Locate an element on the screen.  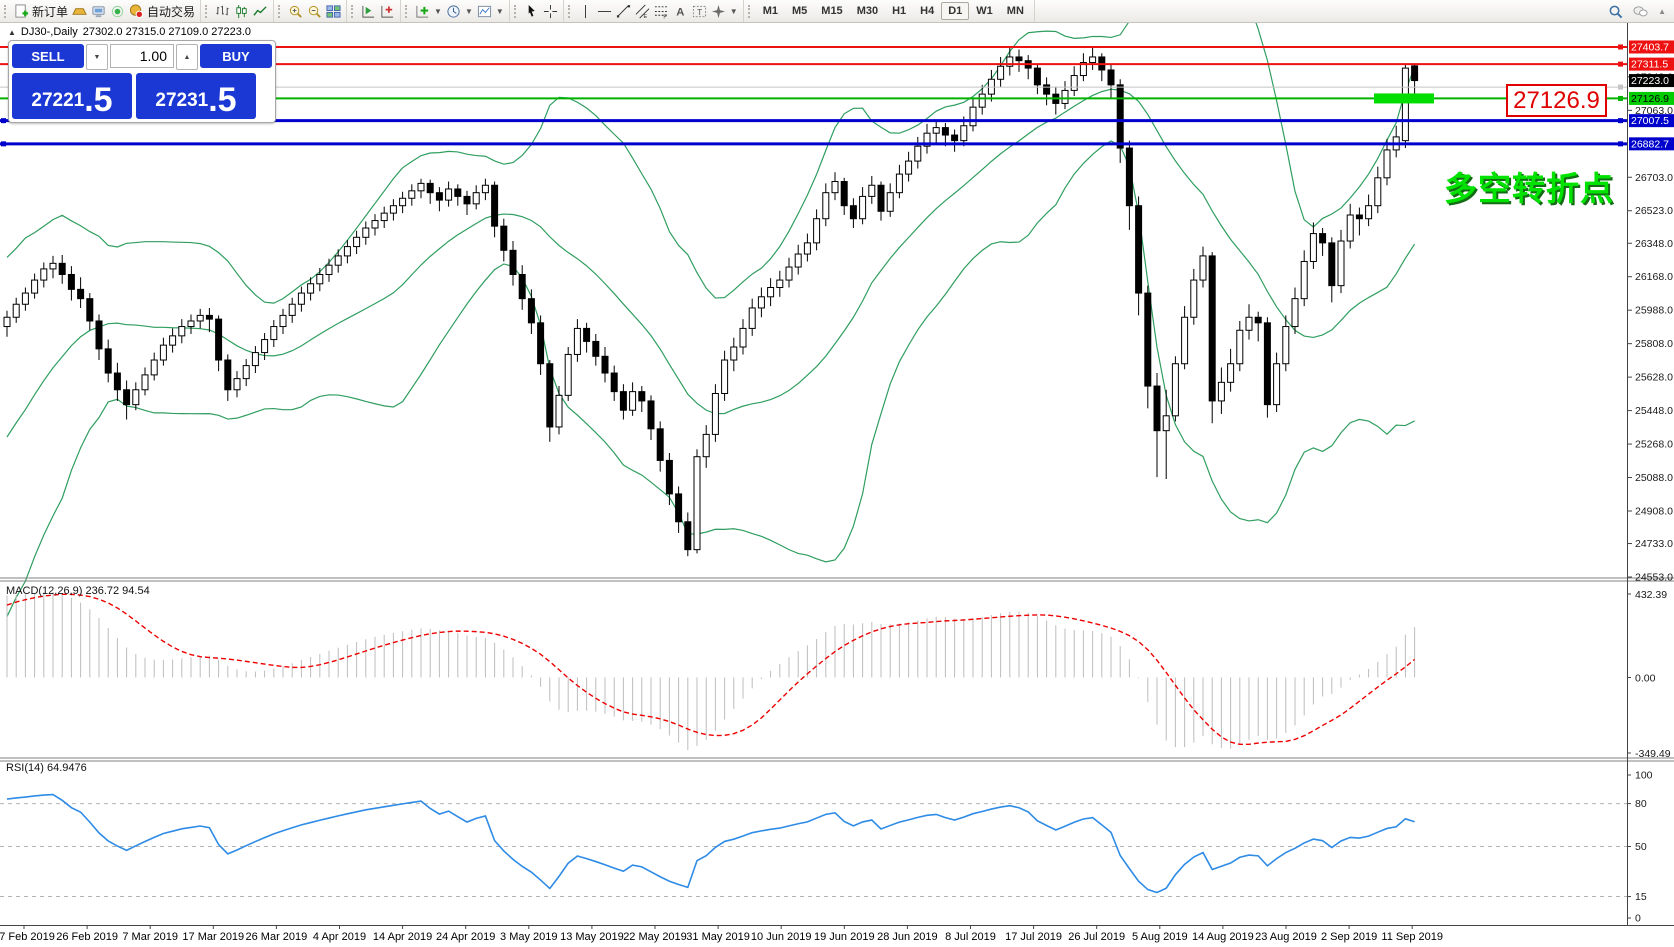
svg-text: 3 May 2019 is located at coordinates (528, 937).